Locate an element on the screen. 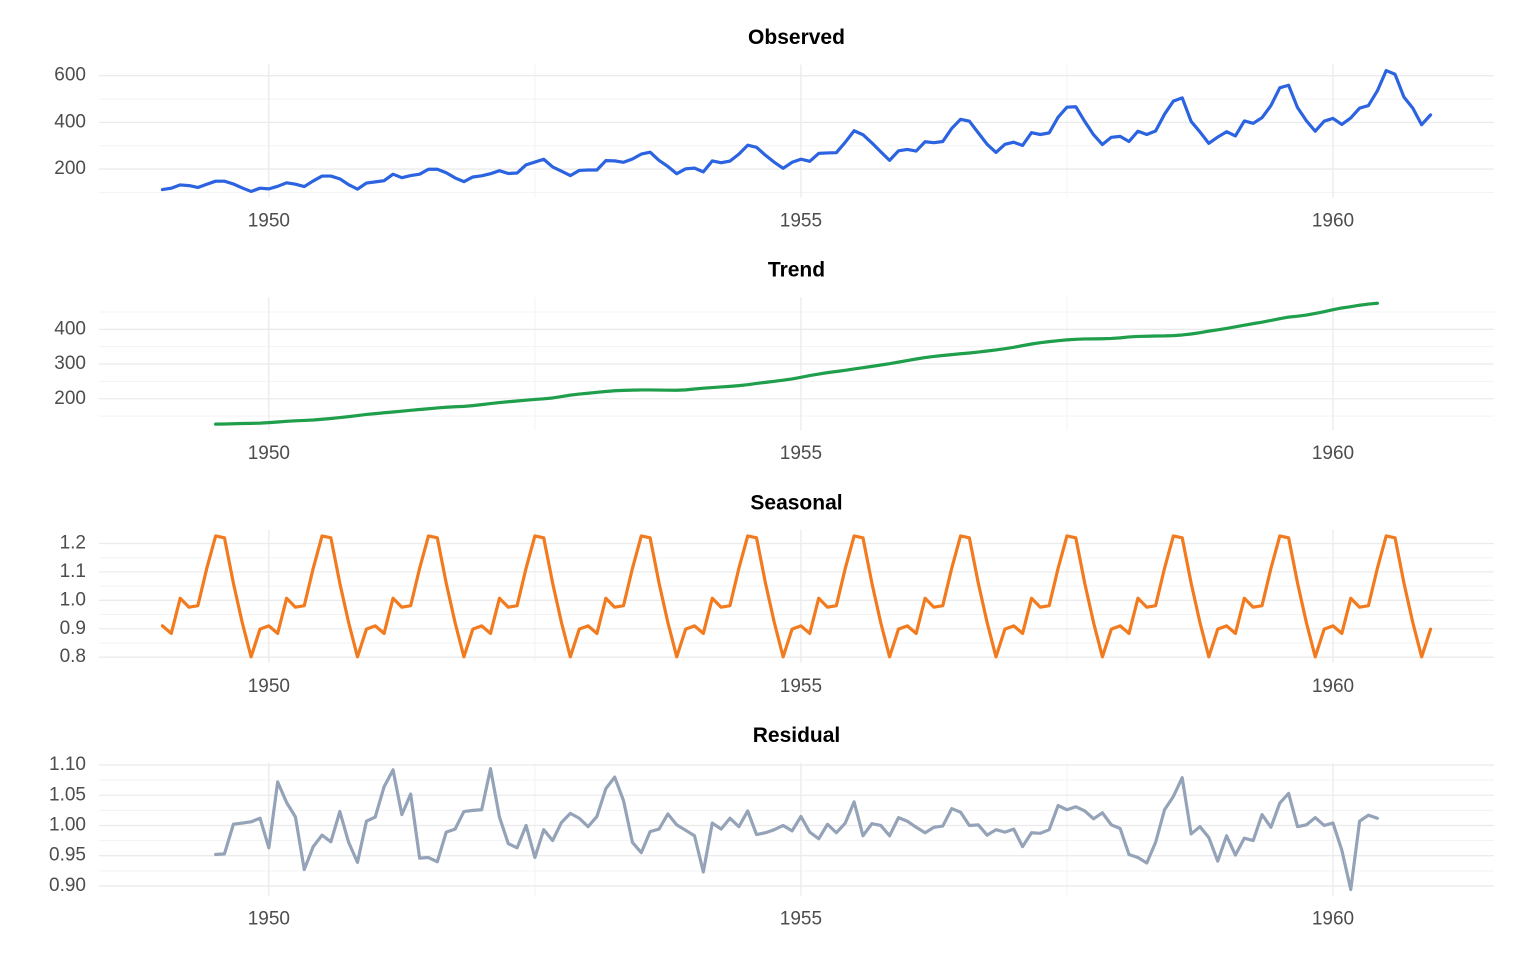 The image size is (1536, 960). y-tick-label: 0.9 is located at coordinates (73, 628).